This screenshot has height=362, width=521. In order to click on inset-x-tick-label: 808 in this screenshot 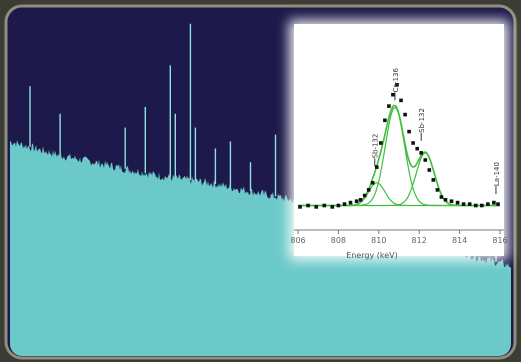, I will do `click(338, 240)`.